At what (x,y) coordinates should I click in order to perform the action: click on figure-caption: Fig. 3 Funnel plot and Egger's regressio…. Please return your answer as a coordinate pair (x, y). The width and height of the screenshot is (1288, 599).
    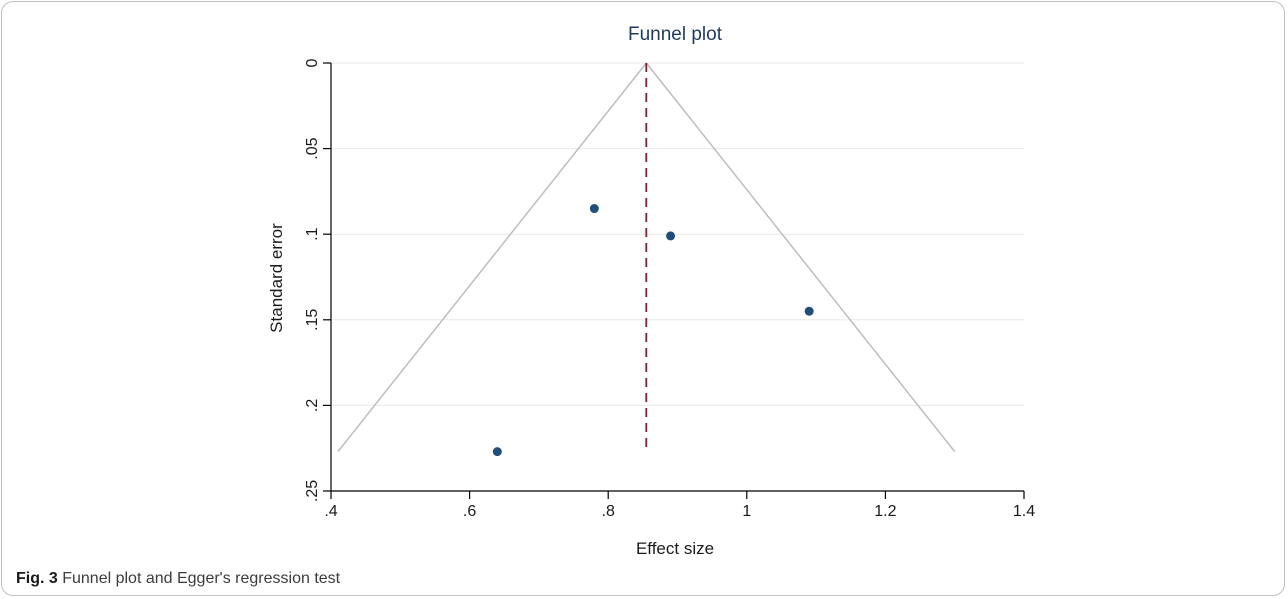
    Looking at the image, I should click on (178, 579).